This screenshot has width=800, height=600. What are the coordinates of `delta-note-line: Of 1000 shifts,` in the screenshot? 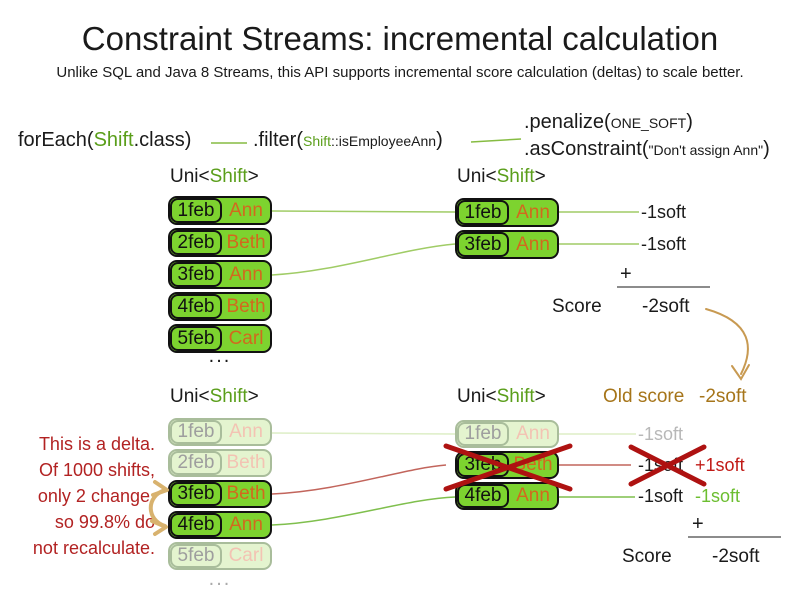 It's located at (96, 470).